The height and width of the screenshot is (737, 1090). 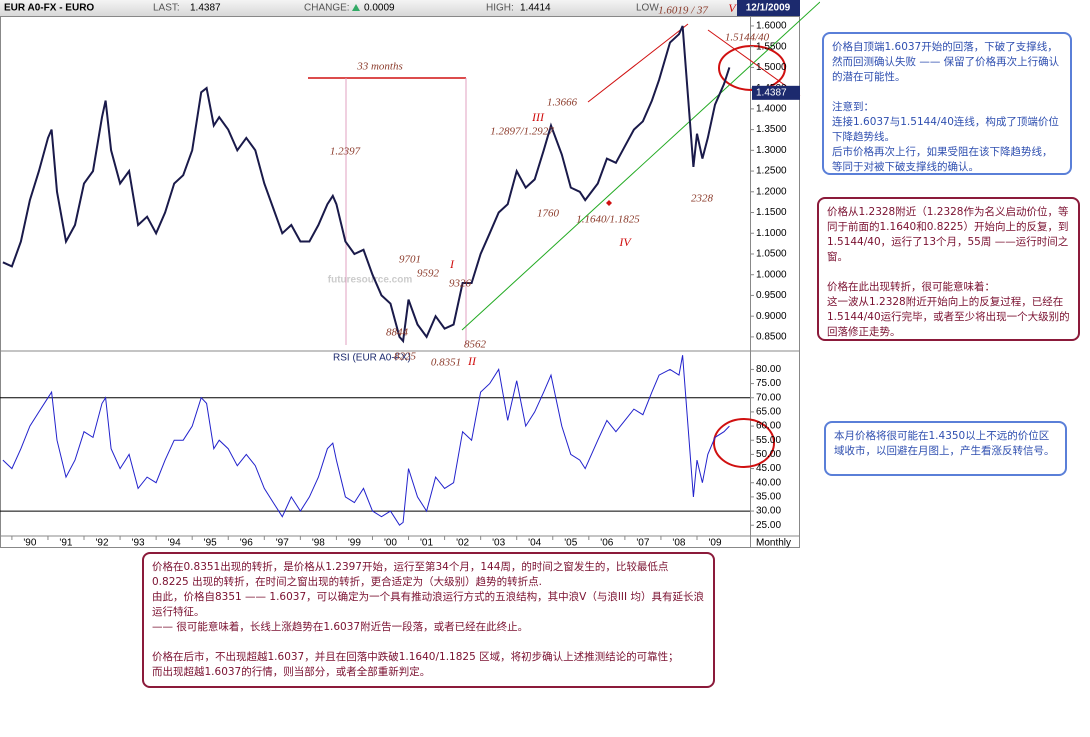 I want to click on note-text: —— 很可能意味着，长线上涨趋势在1.6037附近告一段落，或者已经在此终止。, so click(x=340, y=627).